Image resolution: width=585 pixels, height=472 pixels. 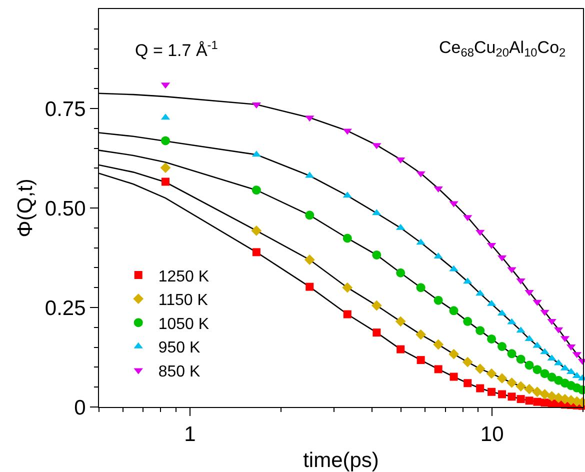 What do you see at coordinates (65, 308) in the screenshot?
I see `y-tick-label: 0.25` at bounding box center [65, 308].